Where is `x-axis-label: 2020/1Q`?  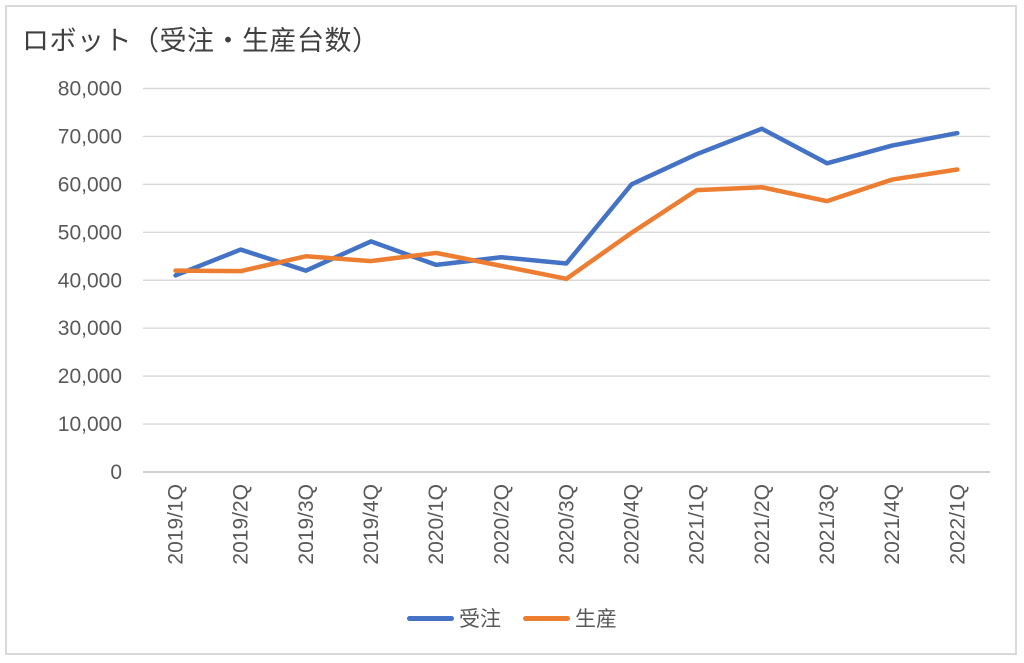
x-axis-label: 2020/1Q is located at coordinates (436, 524).